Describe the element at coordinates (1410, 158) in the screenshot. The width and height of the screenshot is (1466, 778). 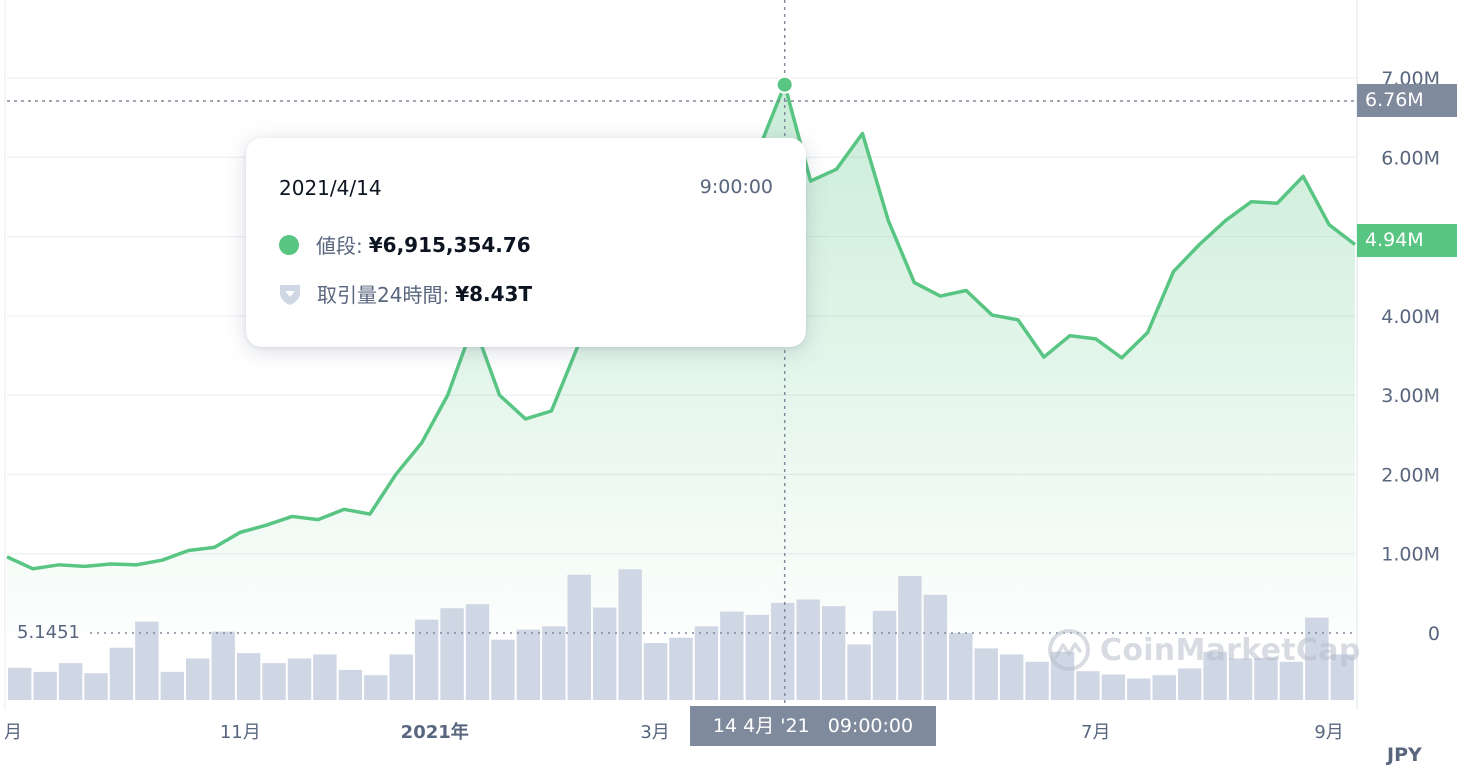
I see `y-tick-label: 6.00M` at that location.